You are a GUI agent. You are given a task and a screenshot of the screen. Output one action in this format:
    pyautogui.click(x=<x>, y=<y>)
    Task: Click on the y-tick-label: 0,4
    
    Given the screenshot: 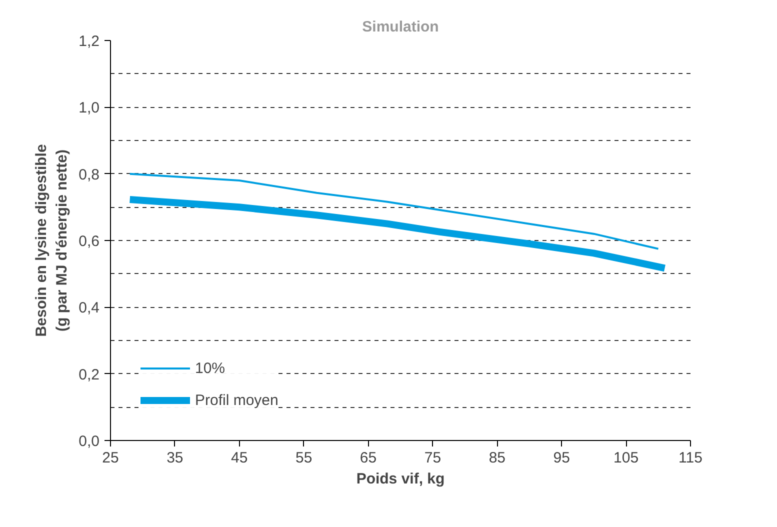 What is the action you would take?
    pyautogui.click(x=89, y=308)
    